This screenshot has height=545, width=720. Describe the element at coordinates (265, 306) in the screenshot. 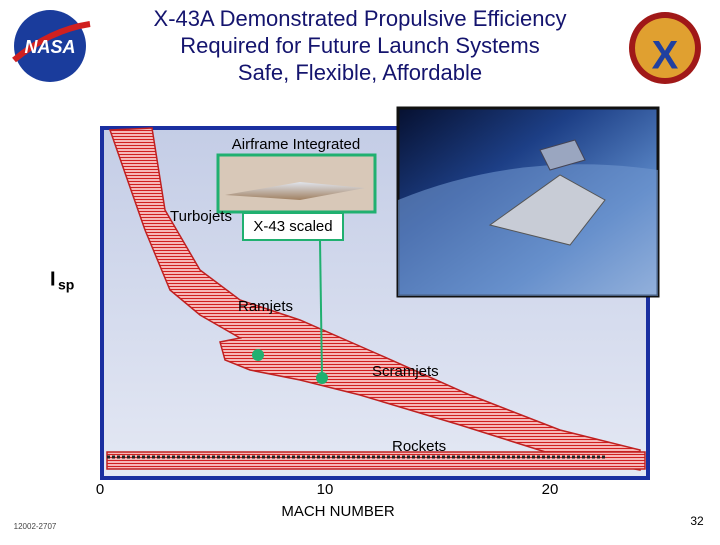

I see `region-label: Ramjets` at that location.